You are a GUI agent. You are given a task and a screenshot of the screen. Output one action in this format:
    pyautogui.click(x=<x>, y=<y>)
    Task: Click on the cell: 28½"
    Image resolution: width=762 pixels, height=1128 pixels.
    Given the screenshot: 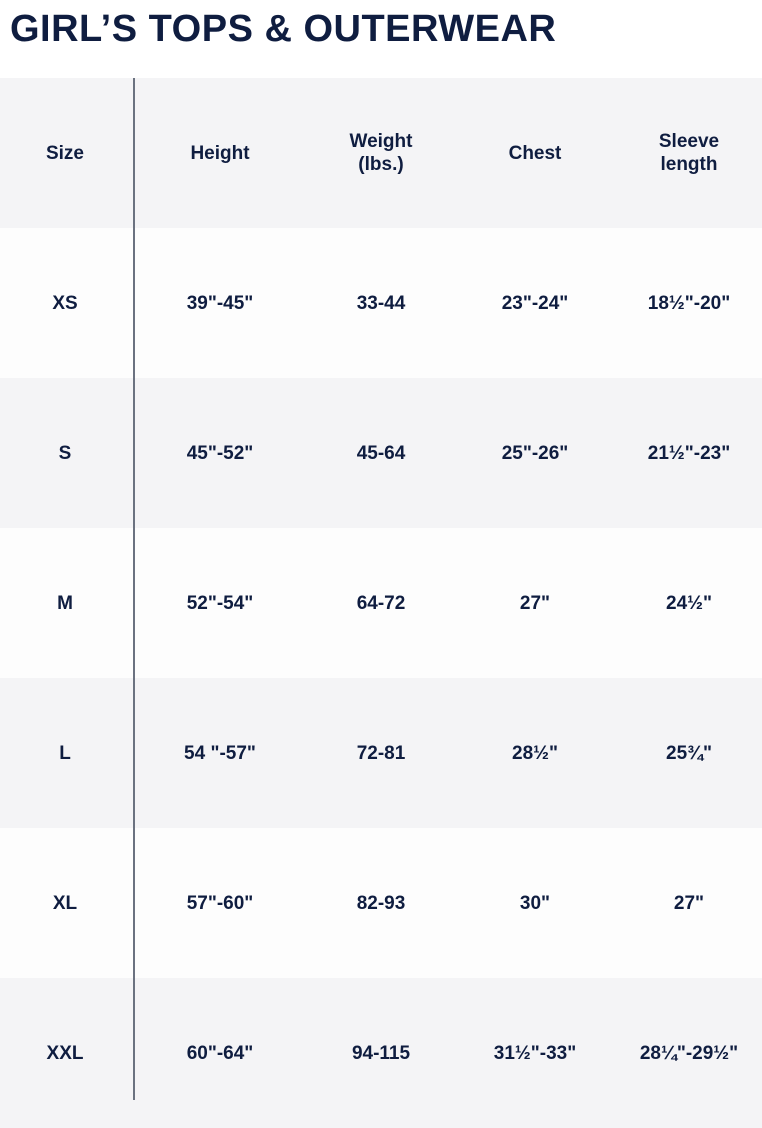 What is the action you would take?
    pyautogui.click(x=535, y=753)
    